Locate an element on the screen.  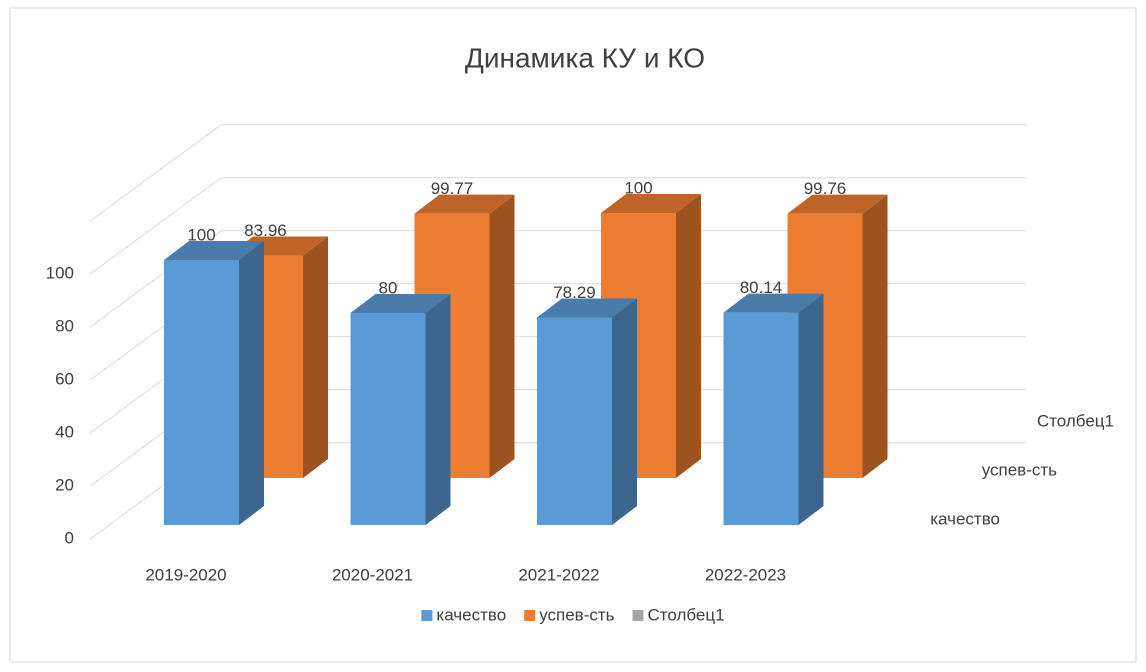
x-tick-label: 2022-2023 is located at coordinates (745, 574).